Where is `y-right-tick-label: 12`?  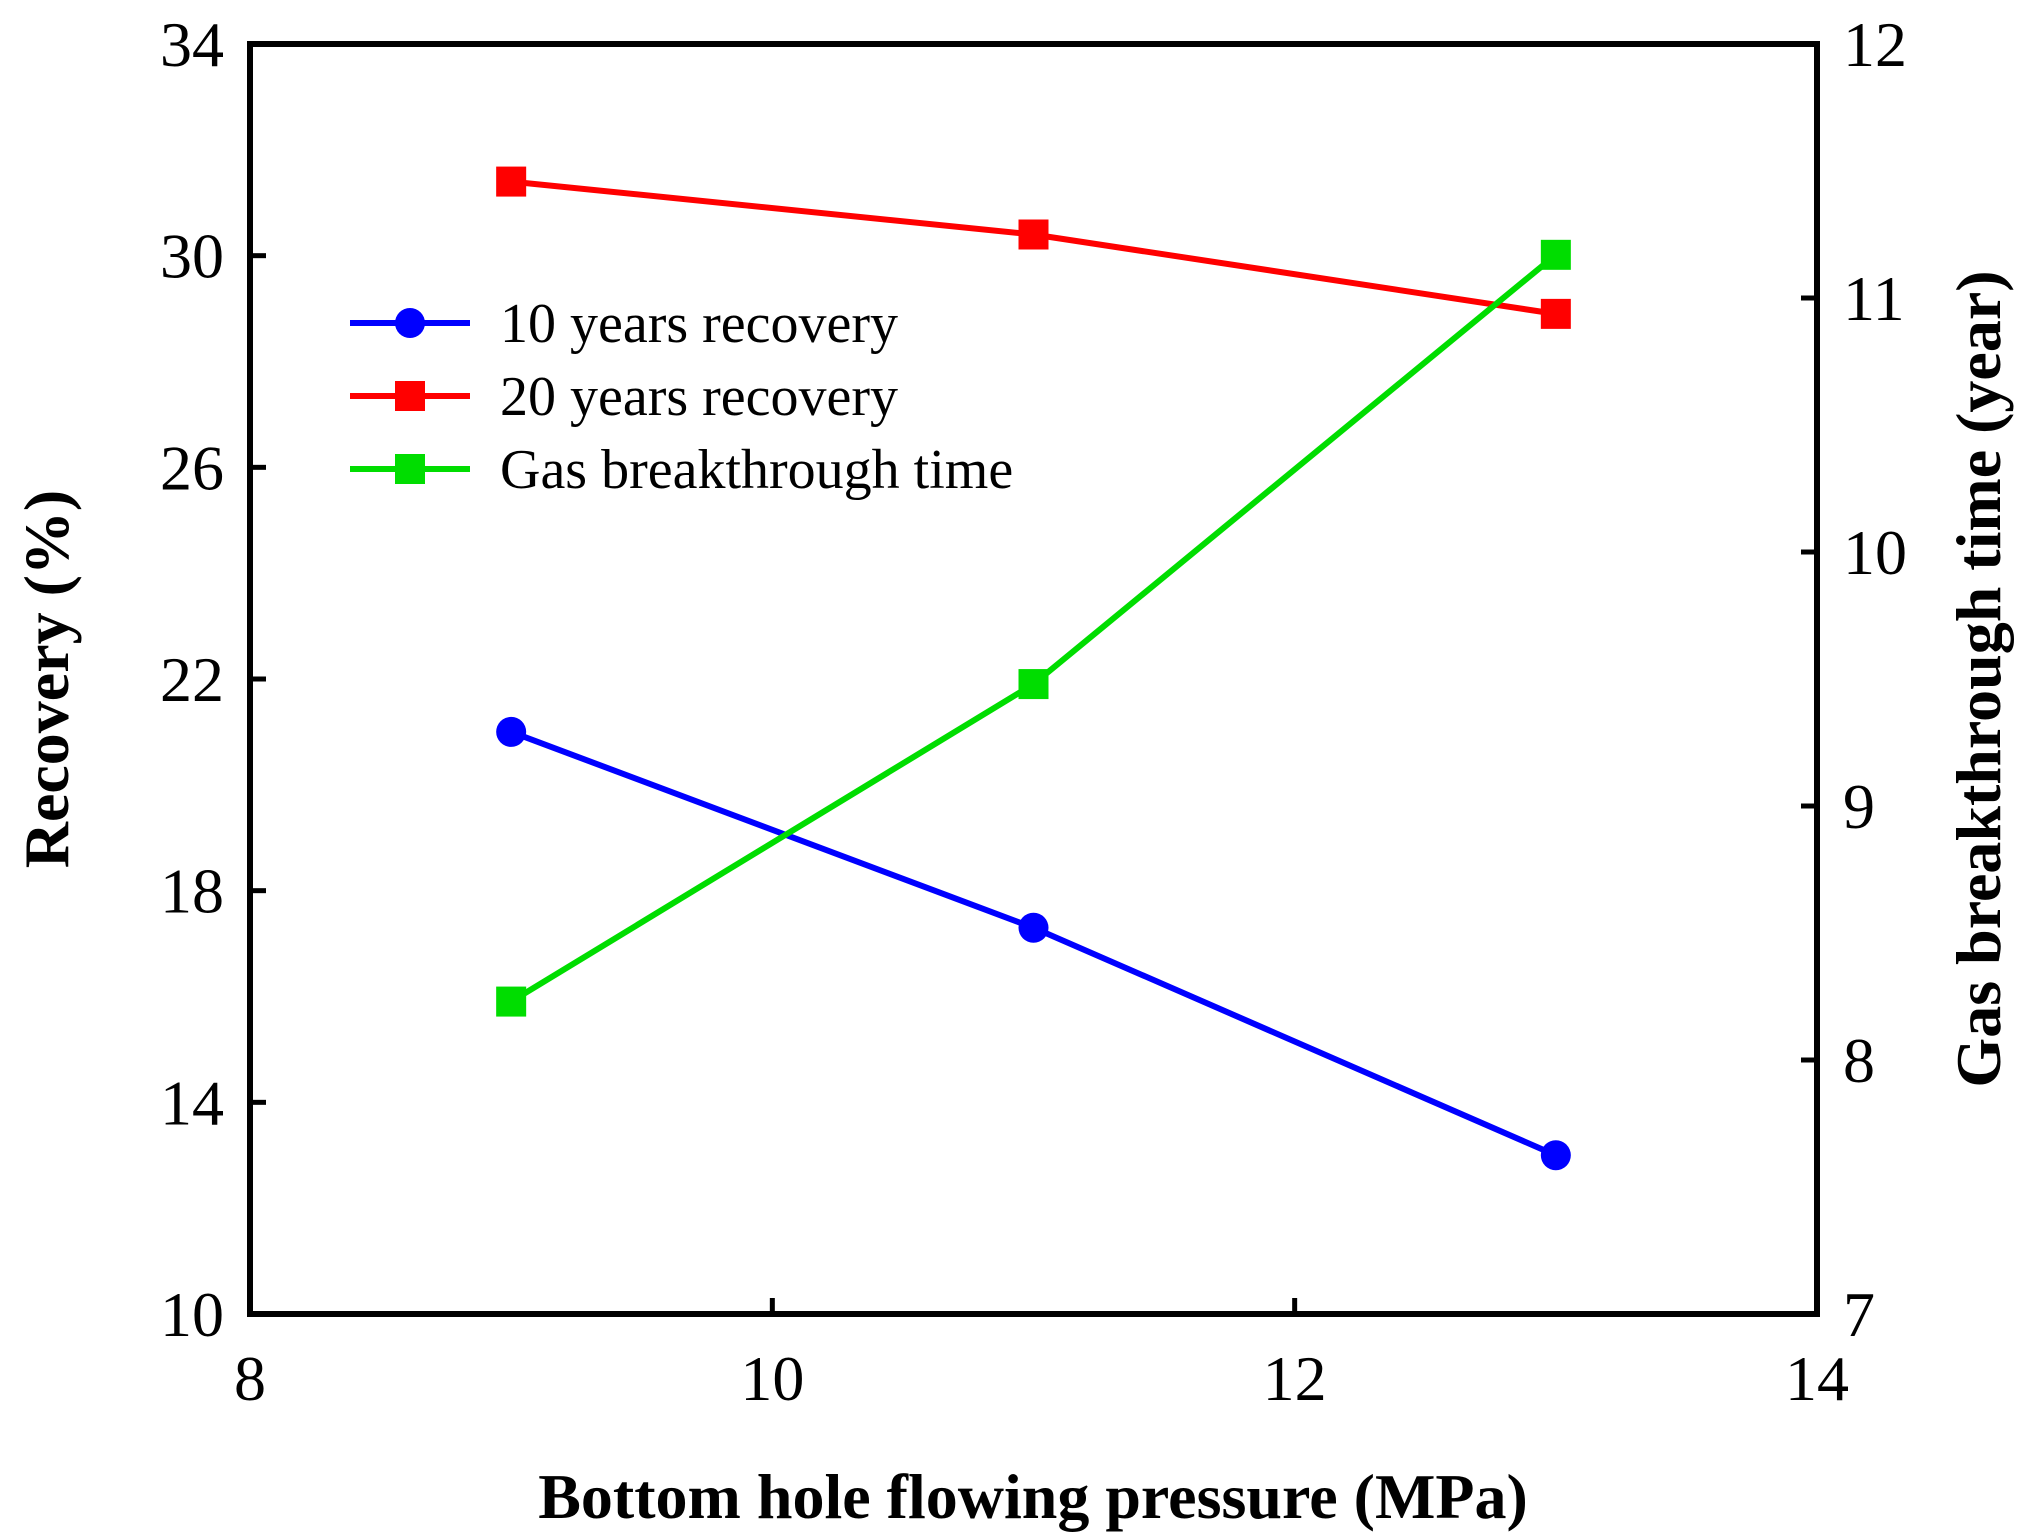 y-right-tick-label: 12 is located at coordinates (1875, 44).